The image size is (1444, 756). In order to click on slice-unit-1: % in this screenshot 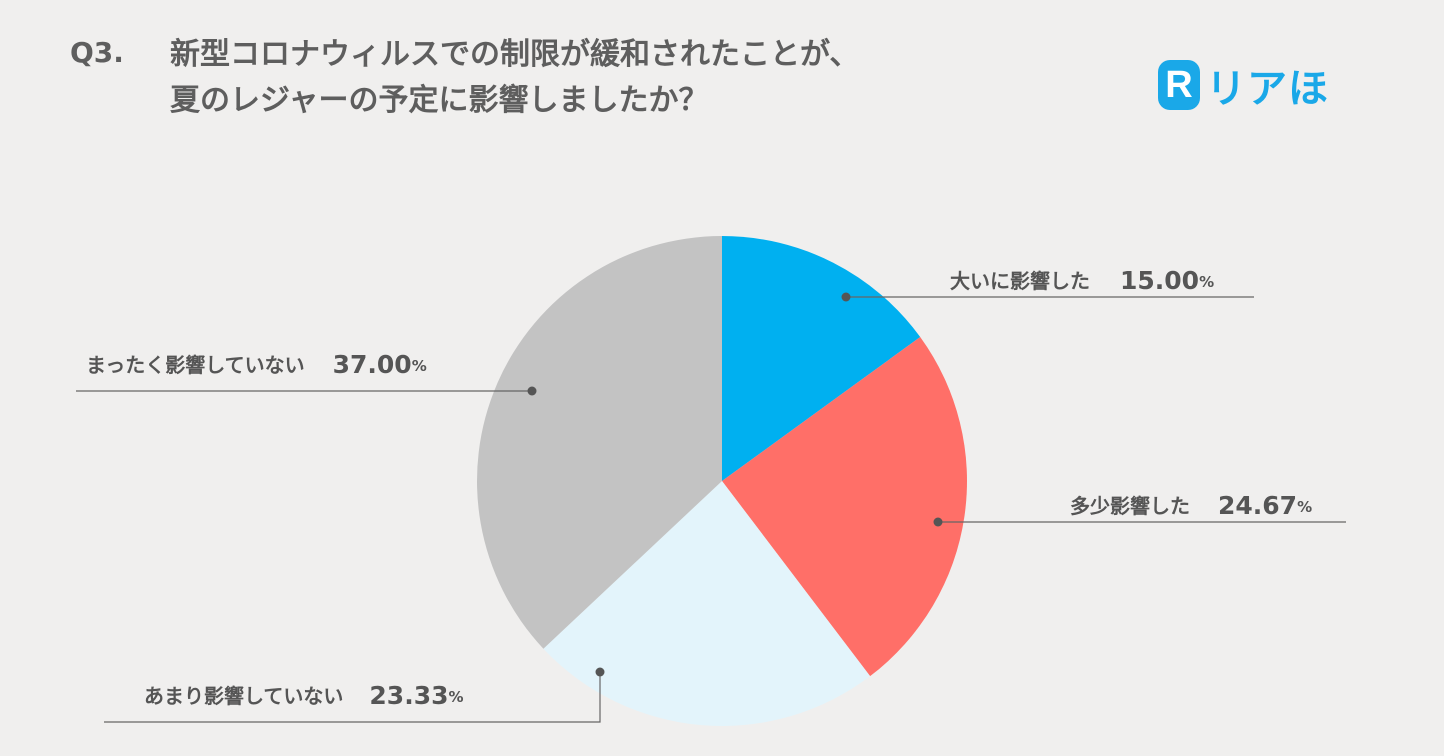, I will do `click(1304, 507)`.